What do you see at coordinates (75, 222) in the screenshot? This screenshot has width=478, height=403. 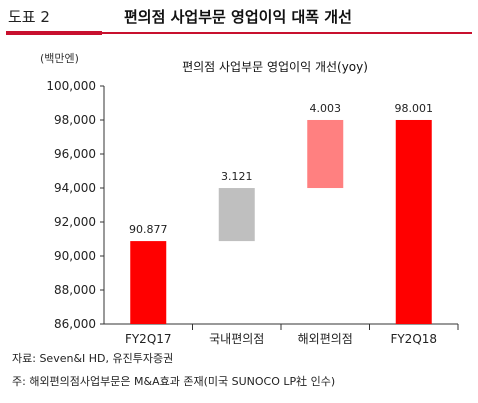 I see `y-tick-label: 92,000` at bounding box center [75, 222].